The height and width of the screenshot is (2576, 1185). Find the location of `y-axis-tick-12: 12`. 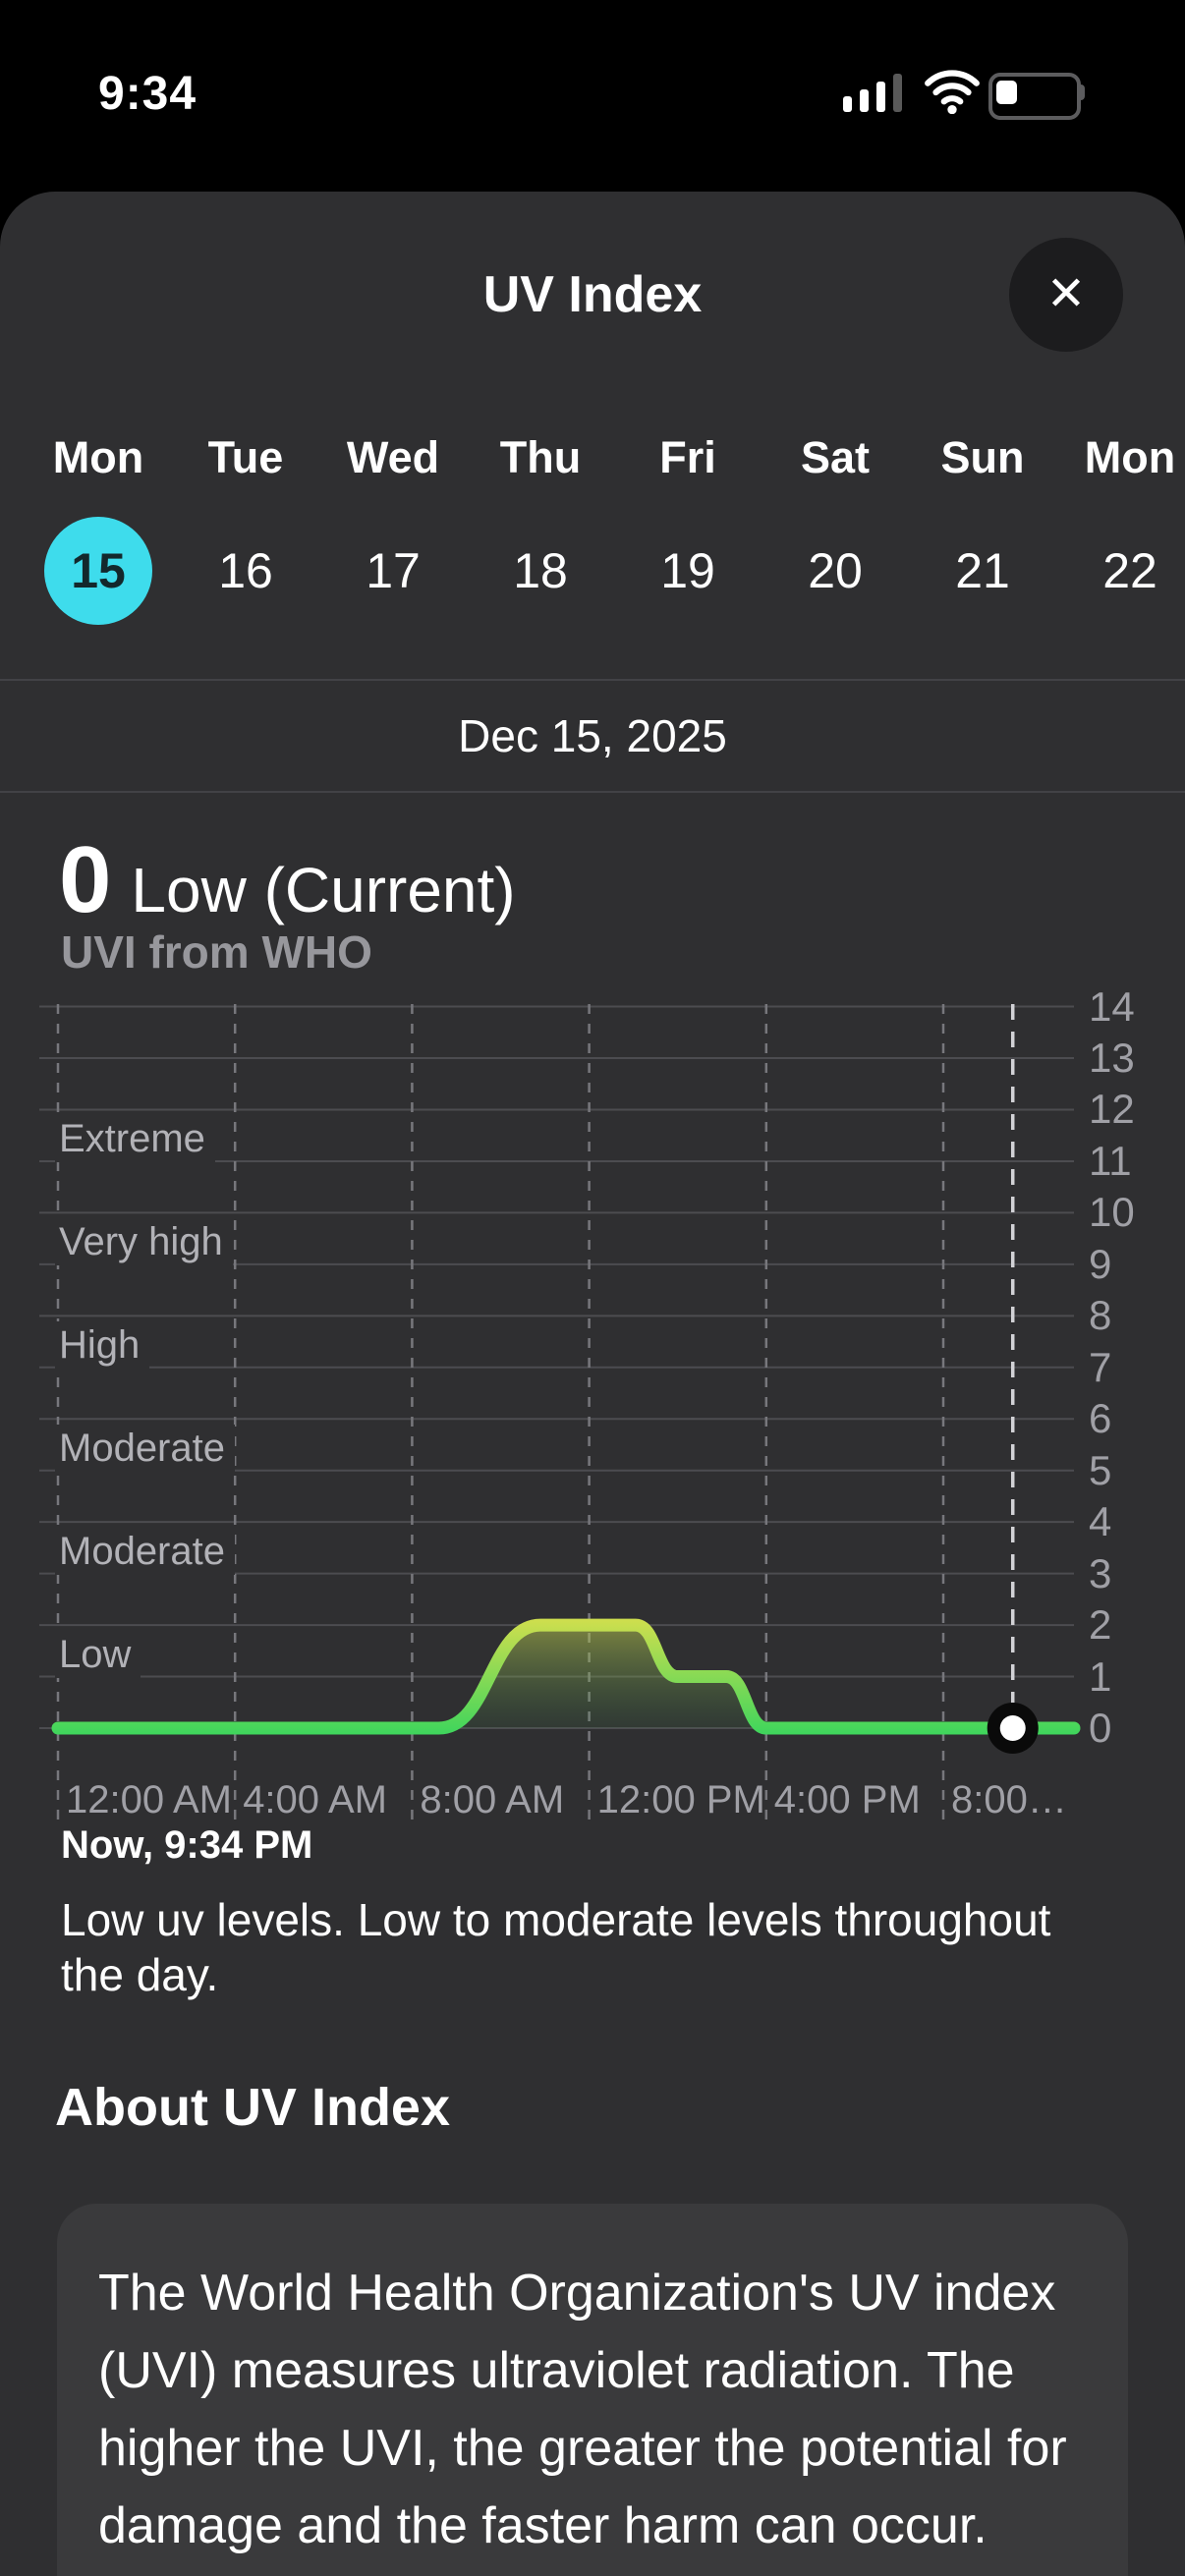

y-axis-tick-12: 12 is located at coordinates (1112, 1109).